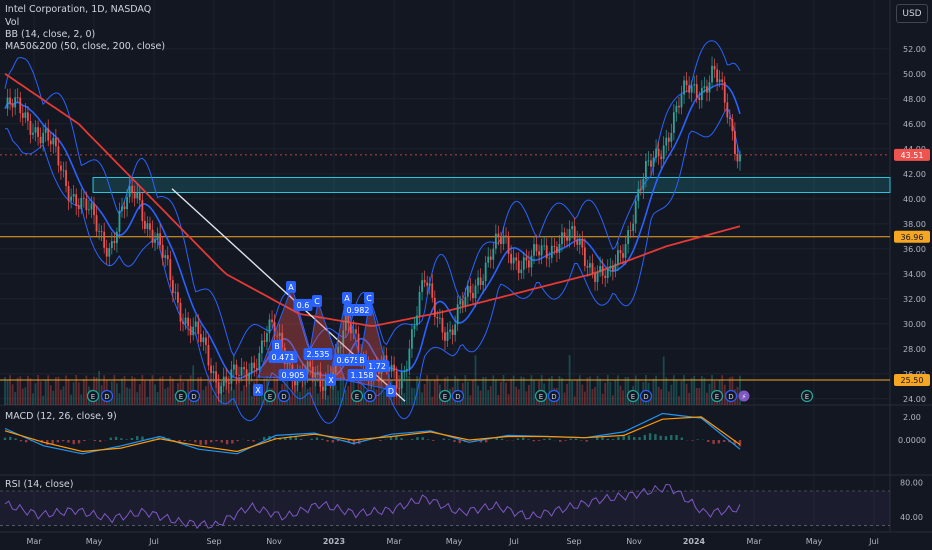 Image resolution: width=932 pixels, height=550 pixels. Describe the element at coordinates (61, 416) in the screenshot. I see `macd-legend: MACD (12, 26, close, 9)` at that location.